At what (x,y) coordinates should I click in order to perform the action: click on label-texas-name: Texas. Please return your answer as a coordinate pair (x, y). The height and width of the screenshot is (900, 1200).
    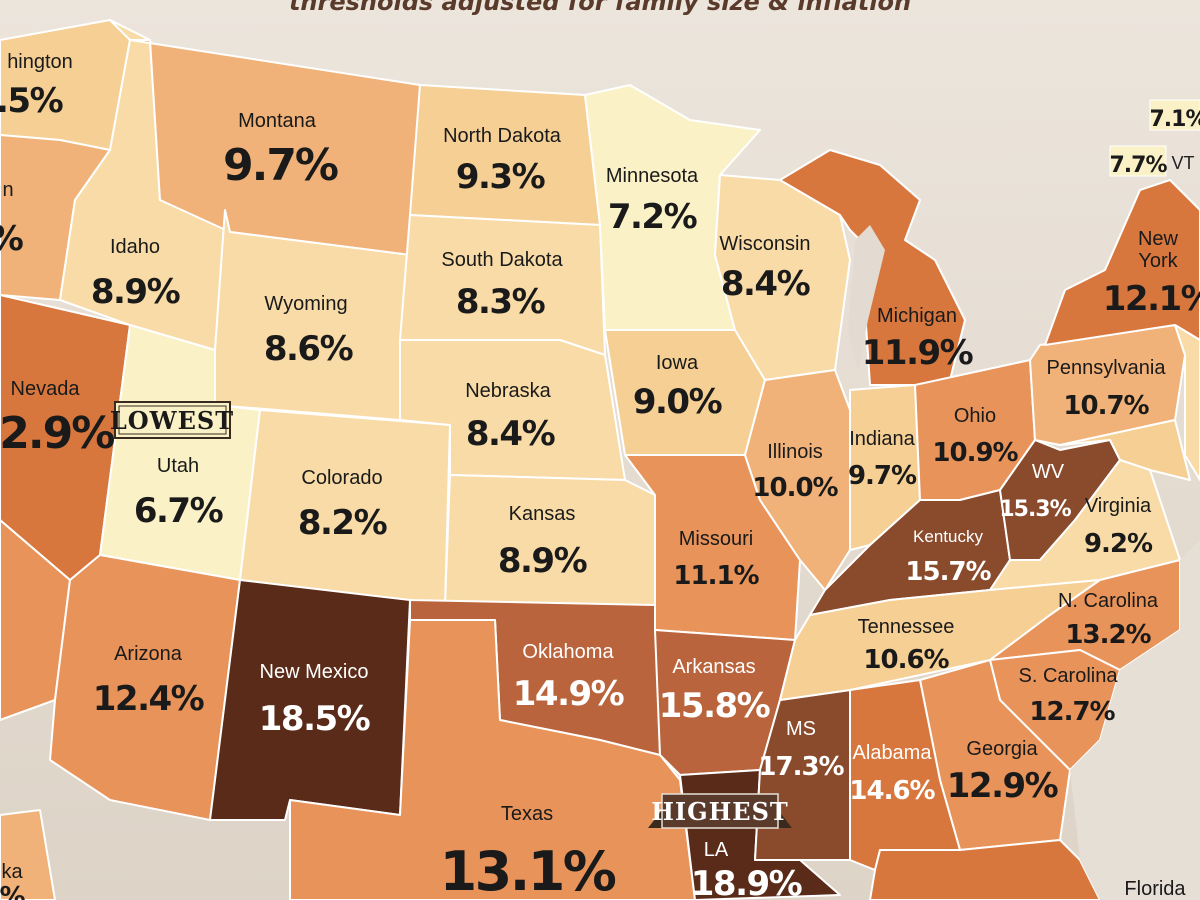
    Looking at the image, I should click on (527, 814).